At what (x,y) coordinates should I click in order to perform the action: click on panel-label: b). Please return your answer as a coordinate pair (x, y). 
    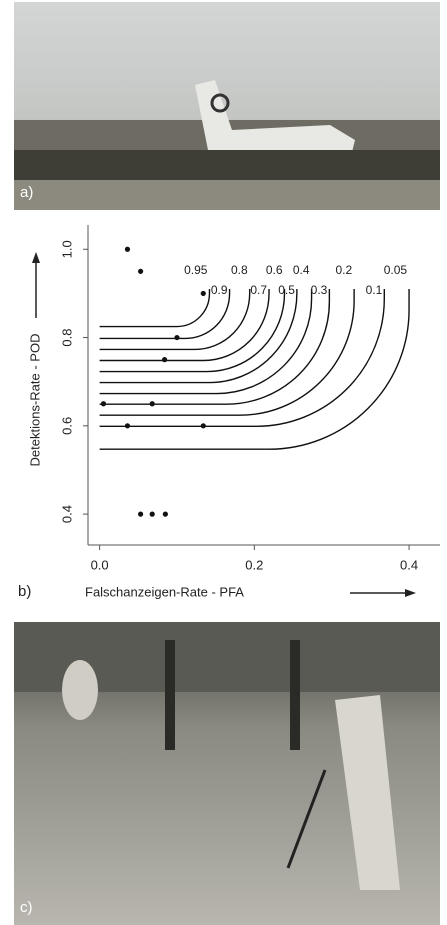
    Looking at the image, I should click on (24, 591).